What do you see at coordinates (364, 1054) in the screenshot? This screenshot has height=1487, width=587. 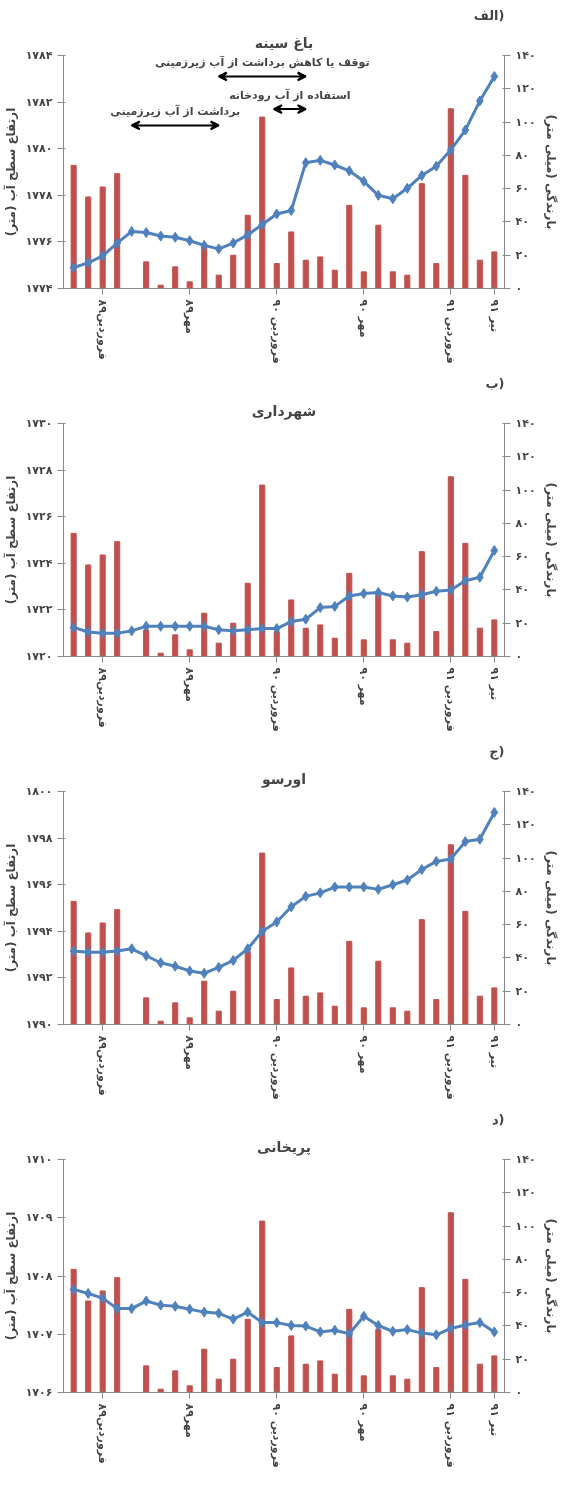 I see `x-tick-label: مهر ۹۰` at bounding box center [364, 1054].